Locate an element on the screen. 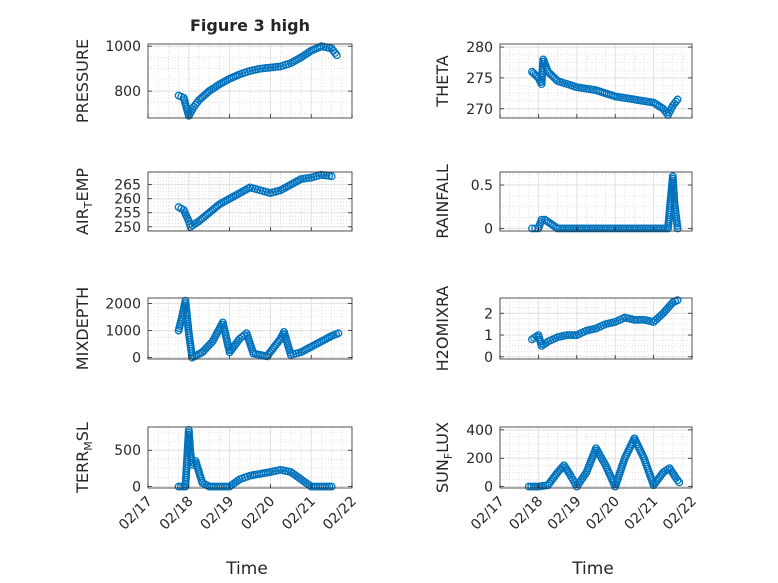 The width and height of the screenshot is (778, 583). y-tick-label: 200 is located at coordinates (479, 459).